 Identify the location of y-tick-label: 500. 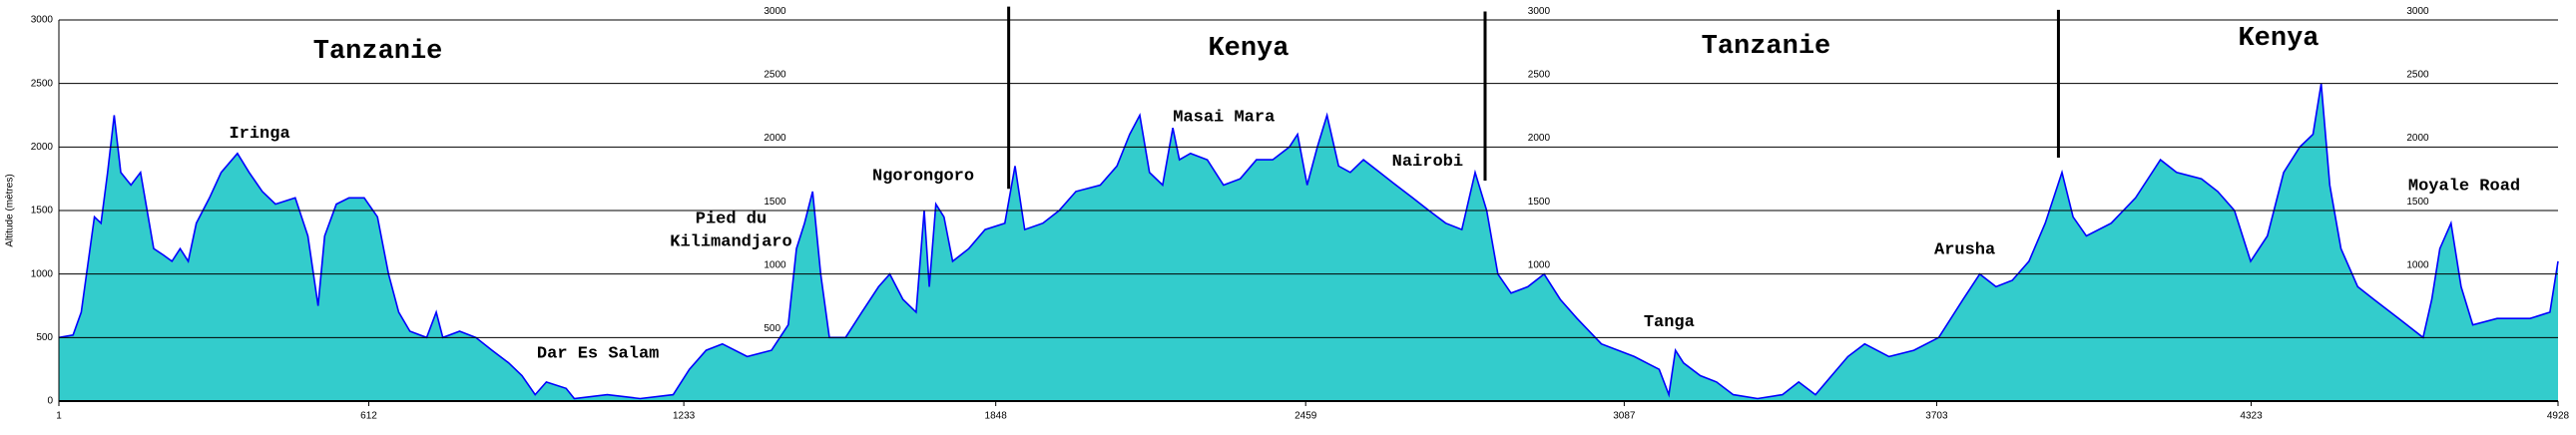
(45, 337).